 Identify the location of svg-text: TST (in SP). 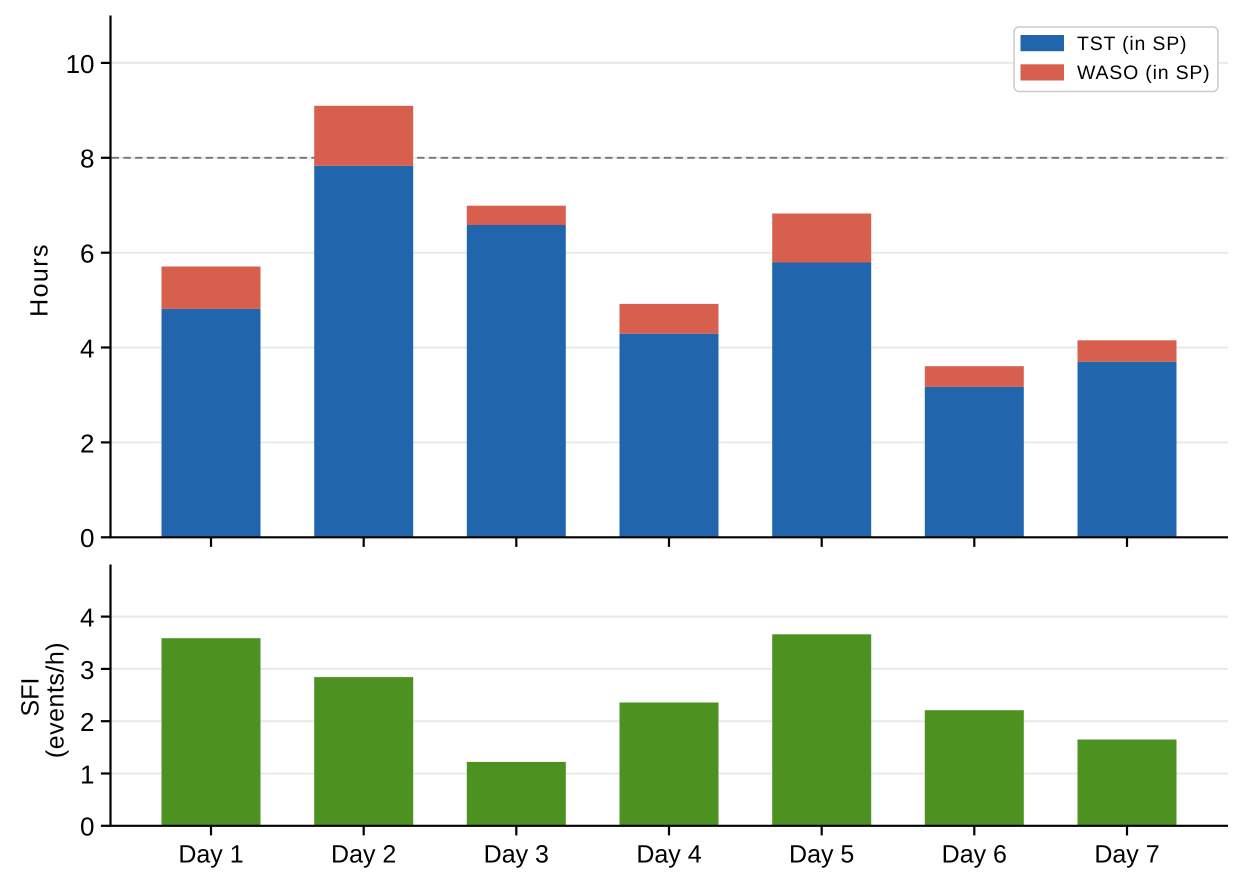
(1132, 44).